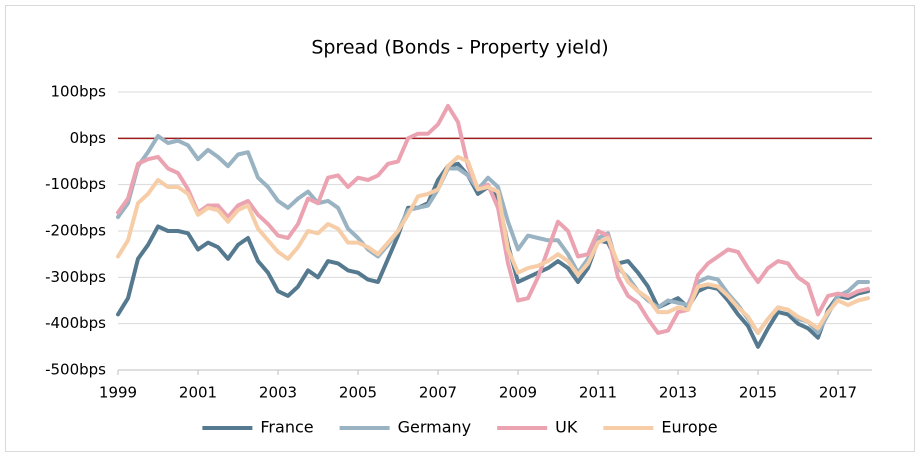  I want to click on x-tick-label: 2009, so click(518, 393).